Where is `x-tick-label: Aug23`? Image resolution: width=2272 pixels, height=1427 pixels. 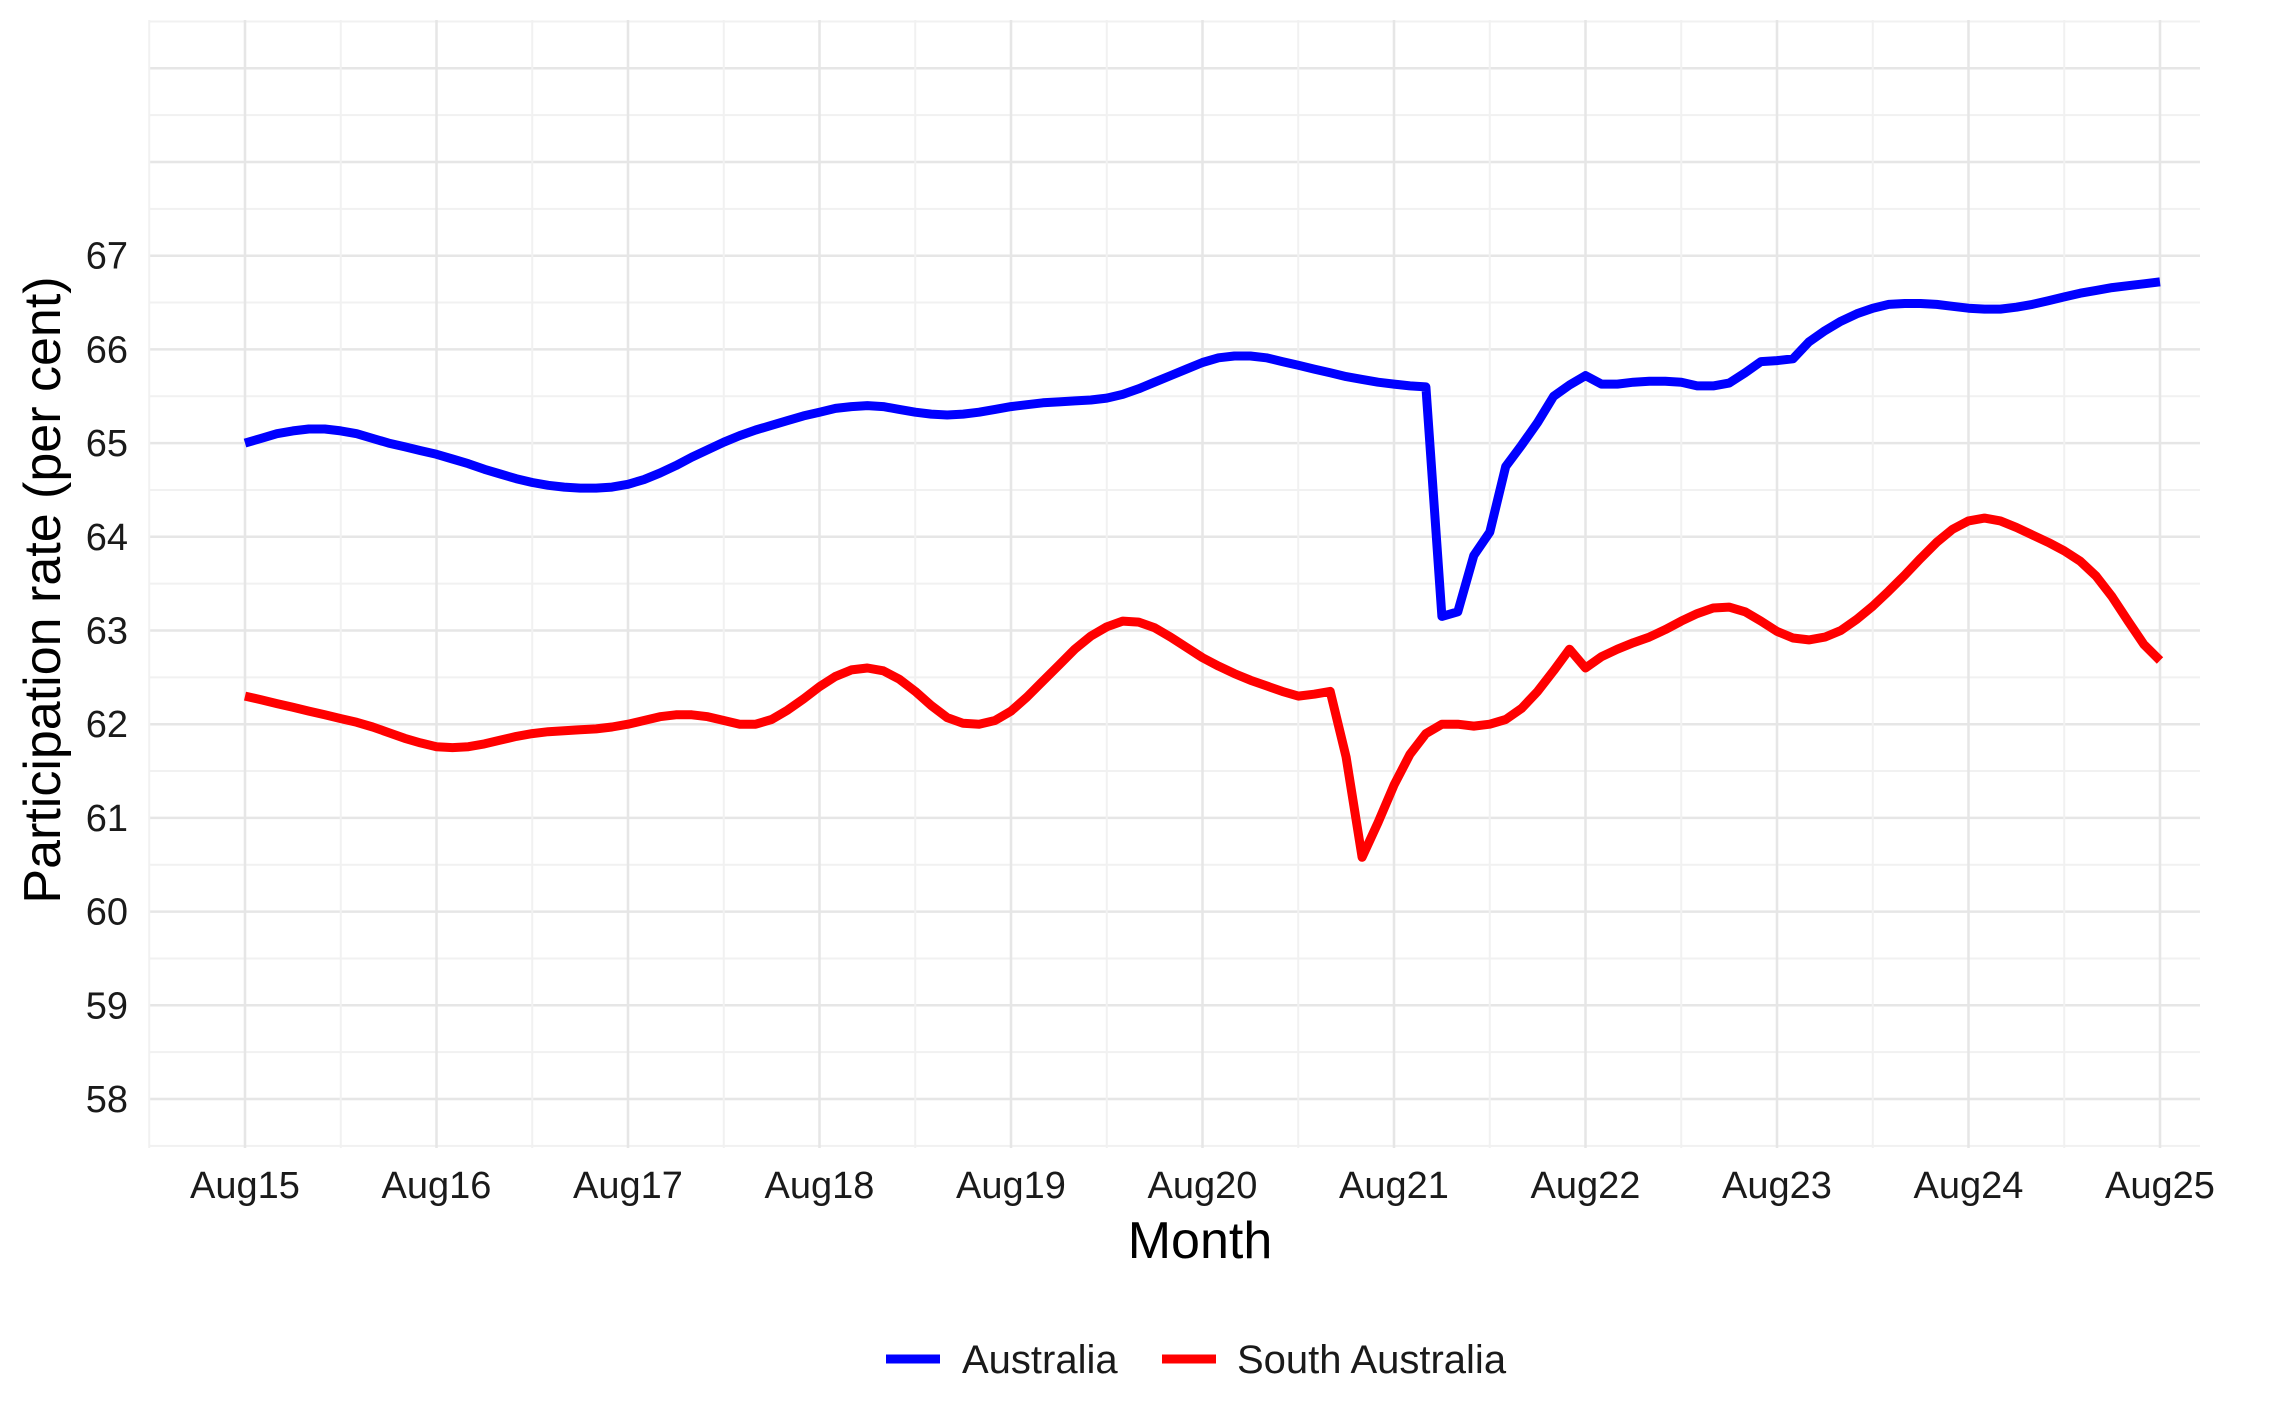 x-tick-label: Aug23 is located at coordinates (1777, 1186).